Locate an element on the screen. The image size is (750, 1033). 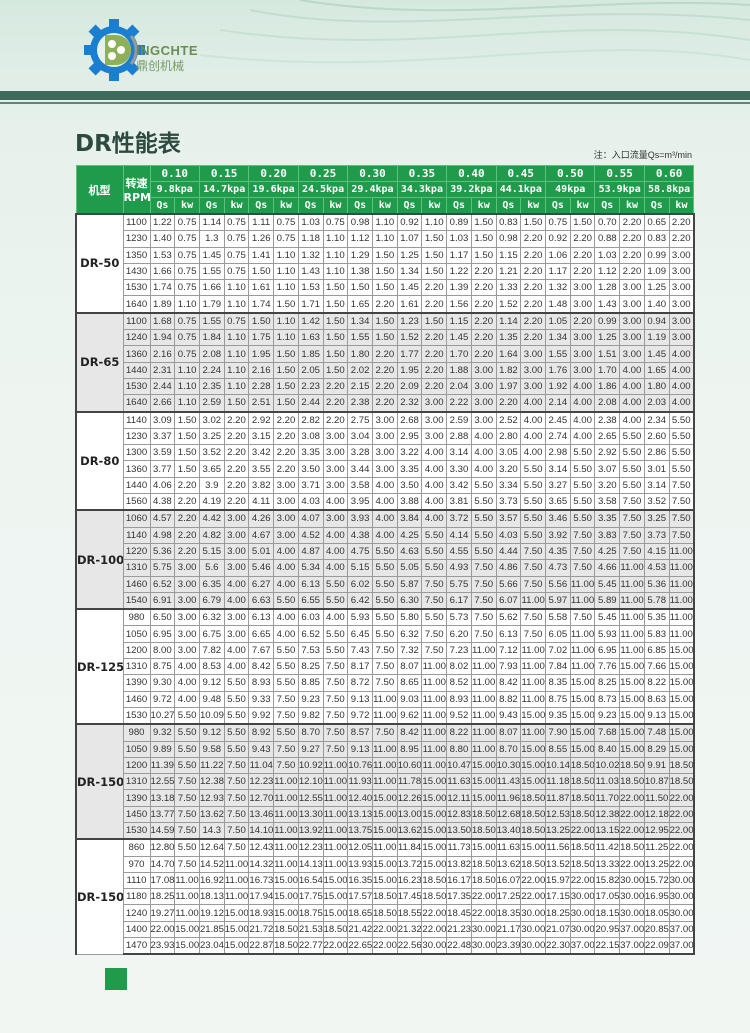
qs-cell: 2.95 is located at coordinates (409, 436).